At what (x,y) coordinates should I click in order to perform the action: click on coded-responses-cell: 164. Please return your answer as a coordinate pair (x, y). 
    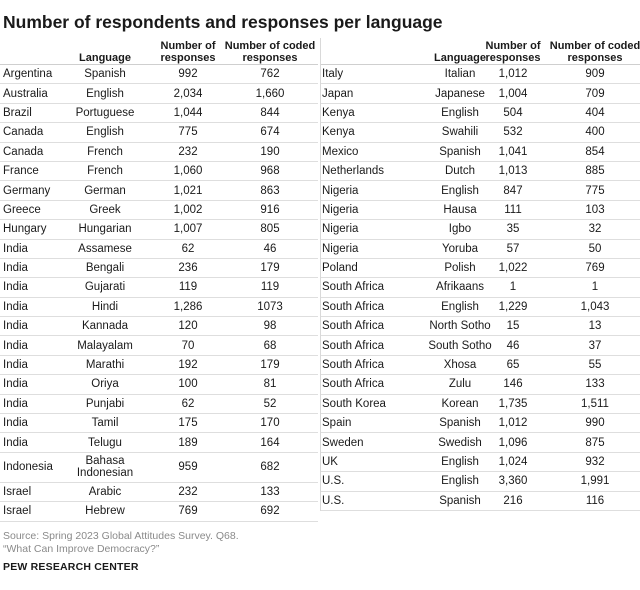
    Looking at the image, I should click on (270, 442).